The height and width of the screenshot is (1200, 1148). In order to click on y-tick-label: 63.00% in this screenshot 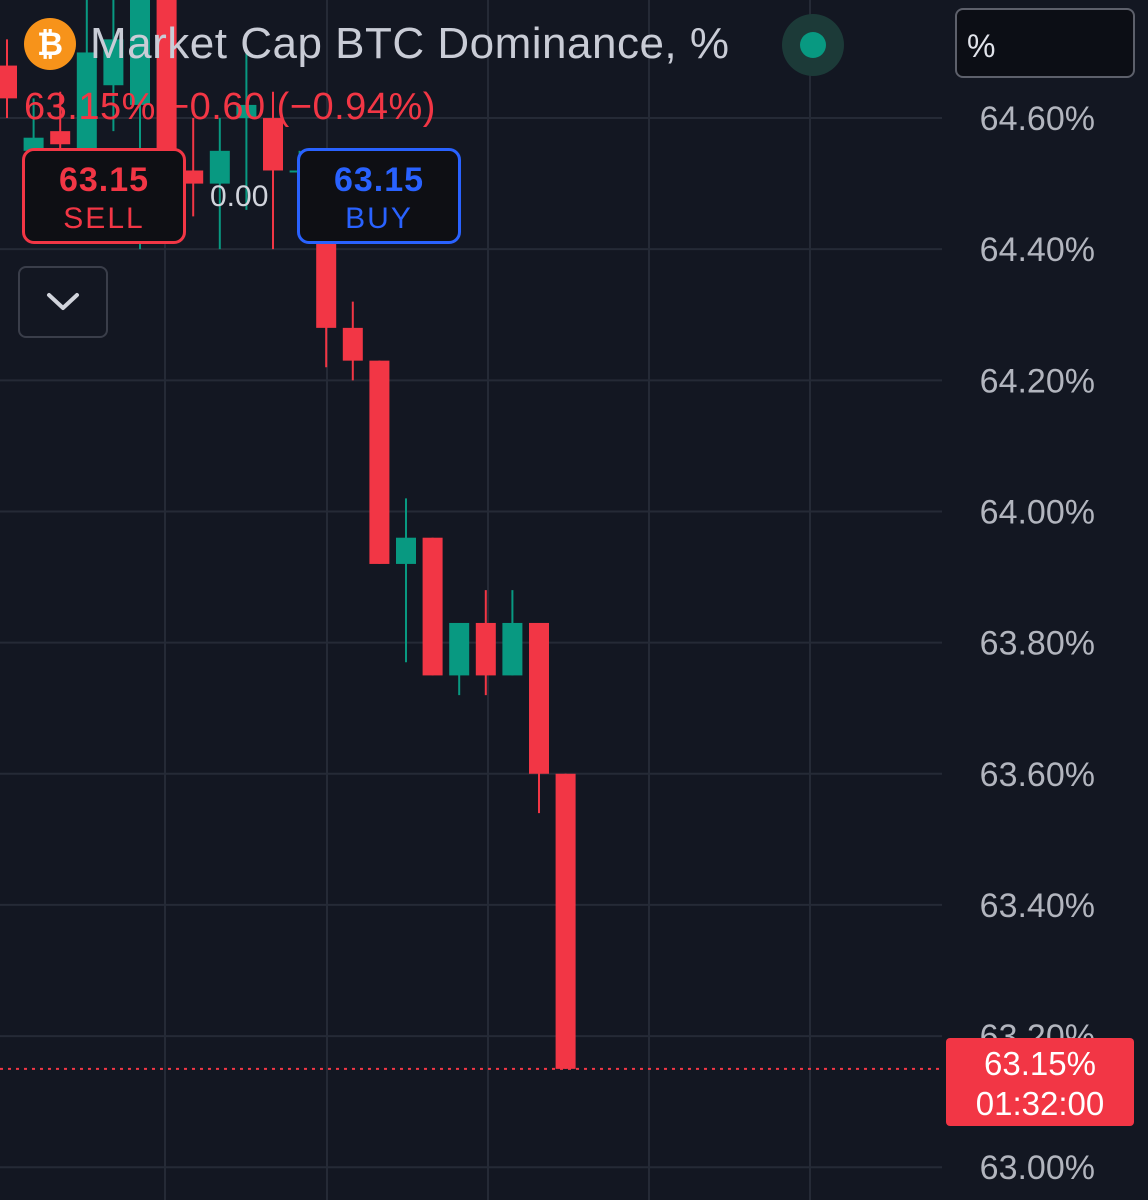, I will do `click(1037, 1168)`.